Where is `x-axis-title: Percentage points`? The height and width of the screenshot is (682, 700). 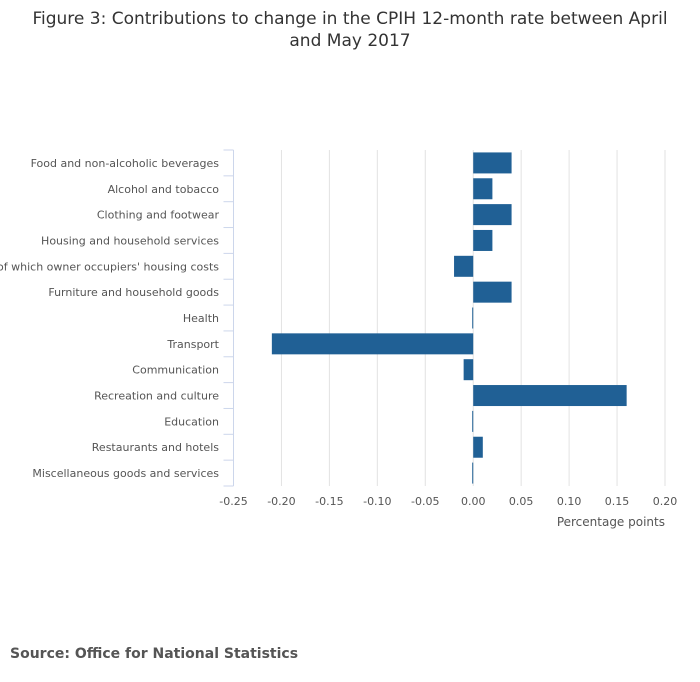
x-axis-title: Percentage points is located at coordinates (611, 522).